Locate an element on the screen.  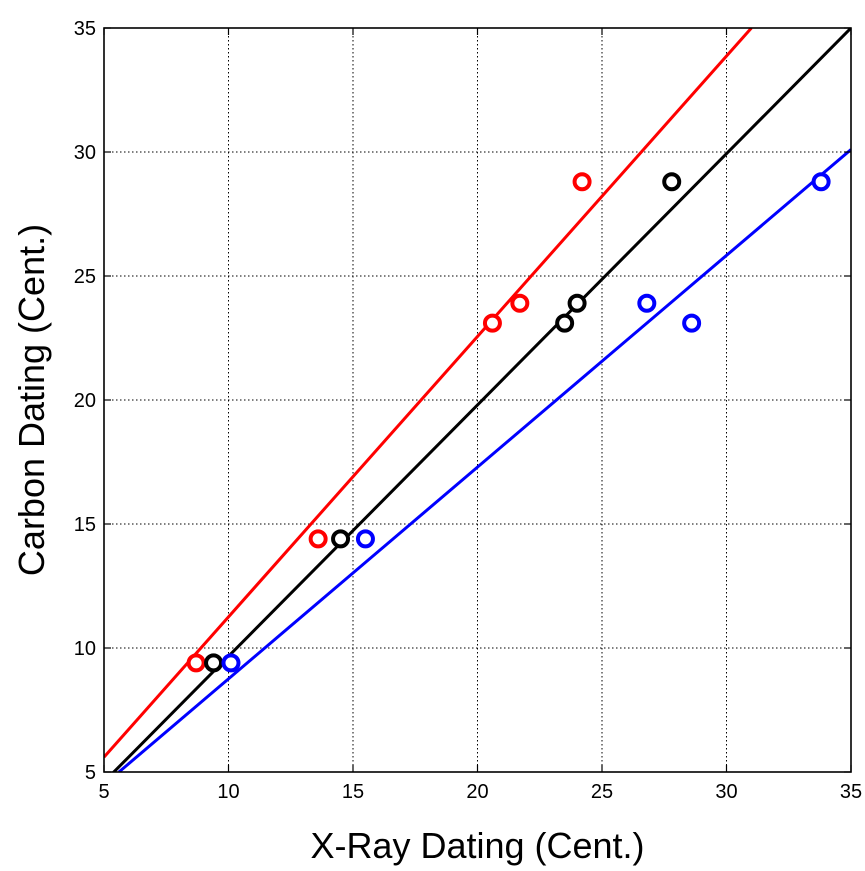
y-axis-label: Carbon Dating (Cent.) is located at coordinates (31, 400).